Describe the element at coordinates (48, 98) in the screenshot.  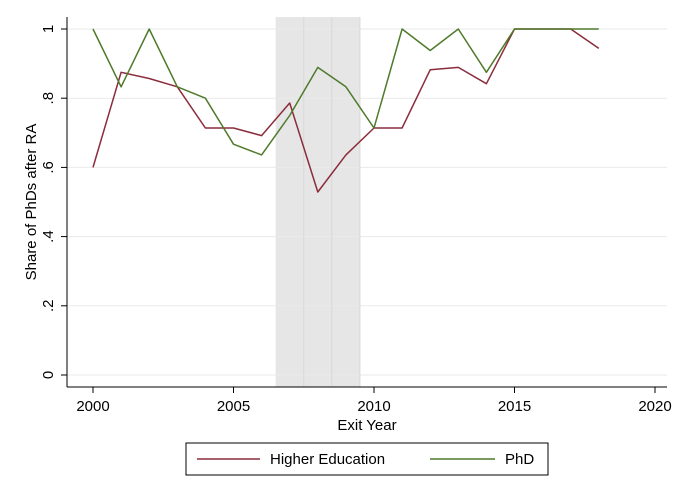
I see `y-tick-label: .8` at that location.